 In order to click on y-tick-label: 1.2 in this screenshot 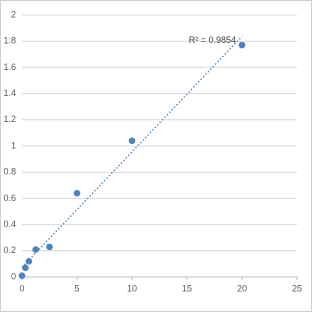, I will do `click(9, 119)`.